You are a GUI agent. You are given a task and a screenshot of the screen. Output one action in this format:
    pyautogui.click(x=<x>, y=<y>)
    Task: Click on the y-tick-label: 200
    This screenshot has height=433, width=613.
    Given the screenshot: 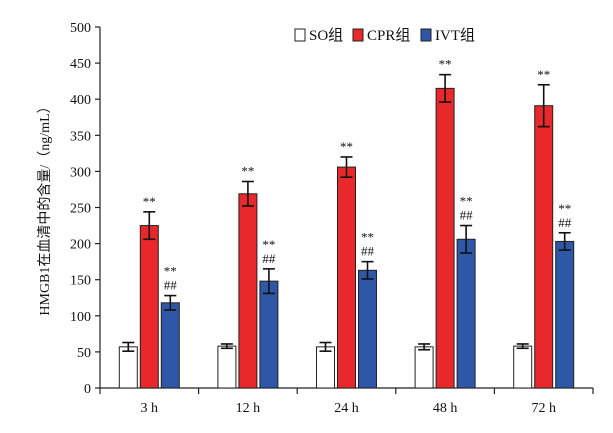 What is the action you would take?
    pyautogui.click(x=80, y=245)
    